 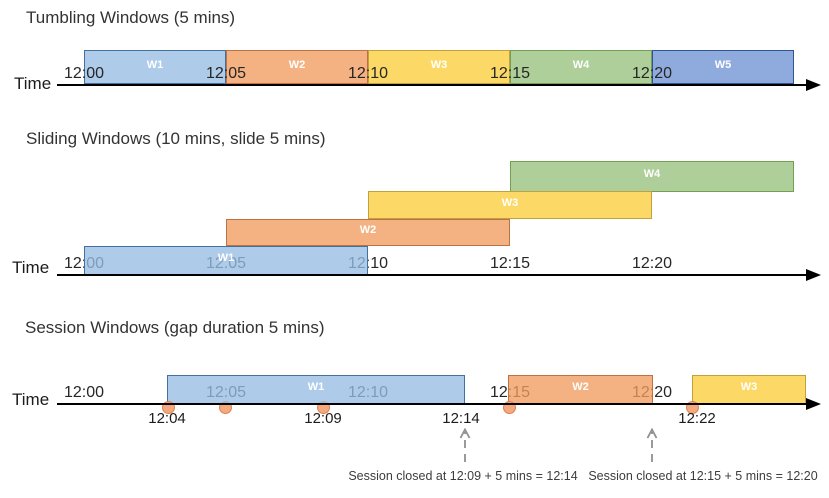 I want to click on window-label-w5: W5, so click(x=723, y=64).